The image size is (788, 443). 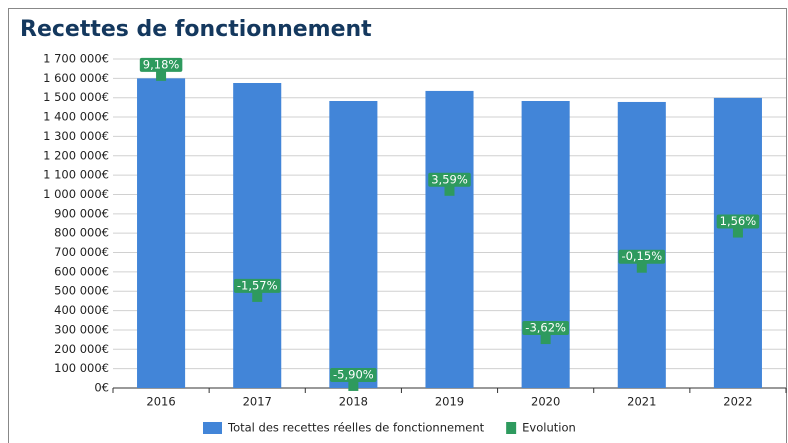 I want to click on y-tick-label: 0€, so click(x=101, y=388).